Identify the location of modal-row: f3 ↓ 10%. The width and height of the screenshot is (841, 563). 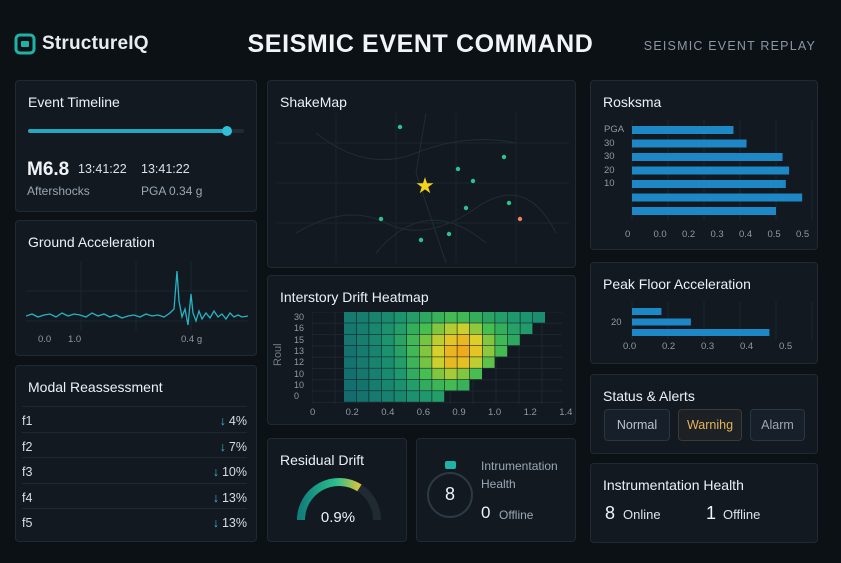
(134, 469).